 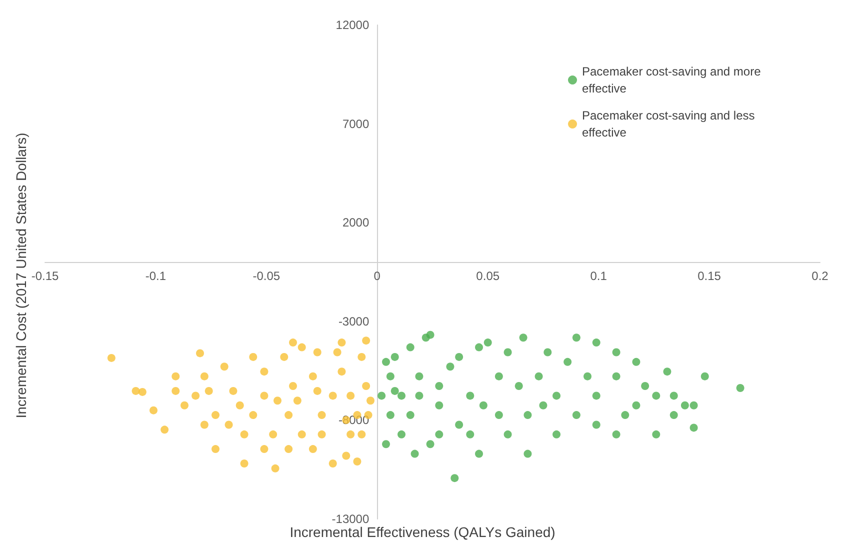 What do you see at coordinates (155, 276) in the screenshot?
I see `x-tick-label: -0.1` at bounding box center [155, 276].